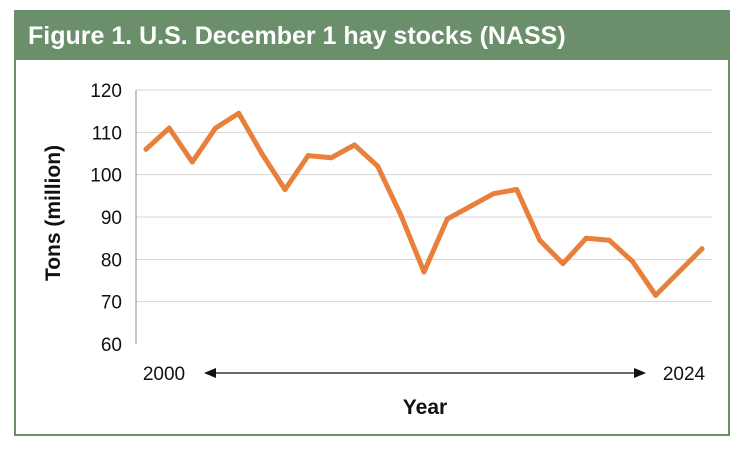  I want to click on data-point-2000, so click(146, 149).